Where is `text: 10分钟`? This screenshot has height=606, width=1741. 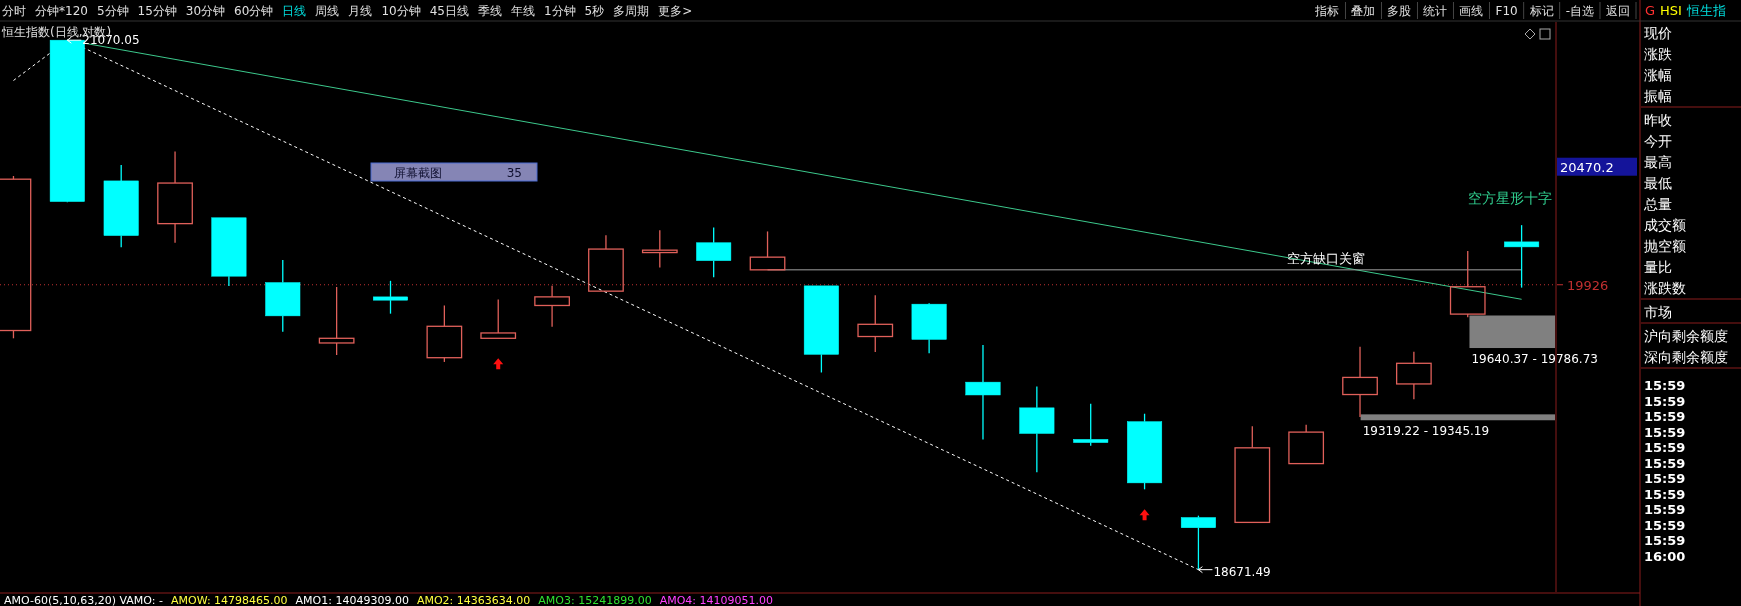 text: 10分钟 is located at coordinates (401, 11).